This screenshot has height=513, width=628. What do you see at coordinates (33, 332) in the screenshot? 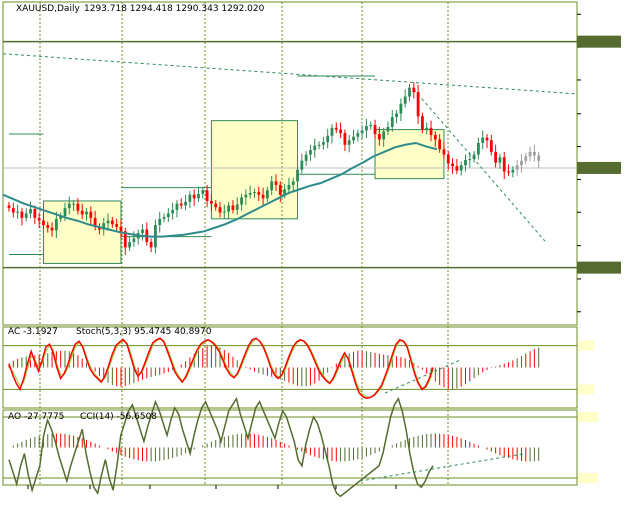
I see `ac-panel-title: AC -3.1927` at bounding box center [33, 332].